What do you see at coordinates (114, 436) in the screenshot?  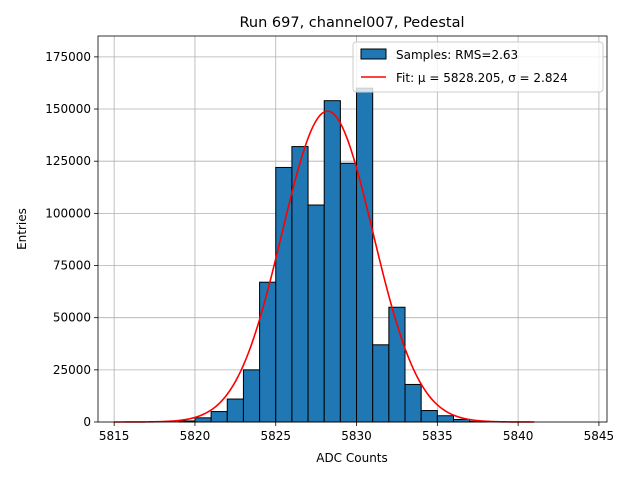 I see `x-tick-label: 5815` at bounding box center [114, 436].